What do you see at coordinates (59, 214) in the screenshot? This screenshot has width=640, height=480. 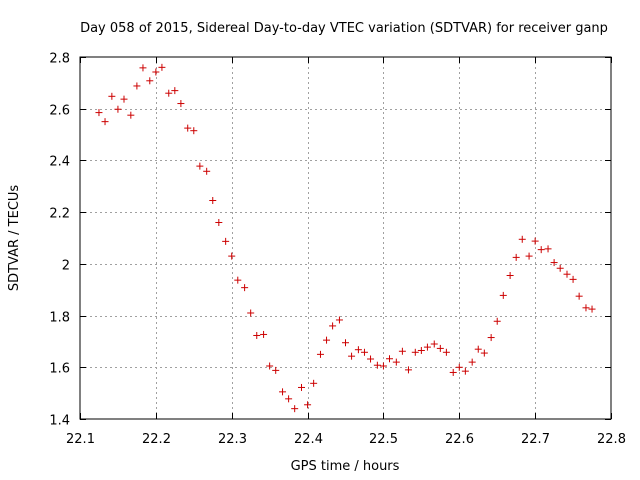 I see `y-tick-label: 2.2` at bounding box center [59, 214].